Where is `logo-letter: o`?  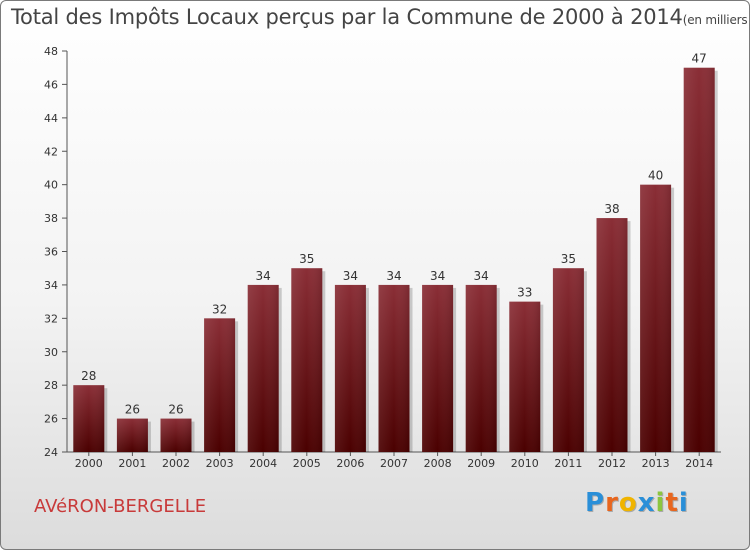
logo-letter: o is located at coordinates (628, 503).